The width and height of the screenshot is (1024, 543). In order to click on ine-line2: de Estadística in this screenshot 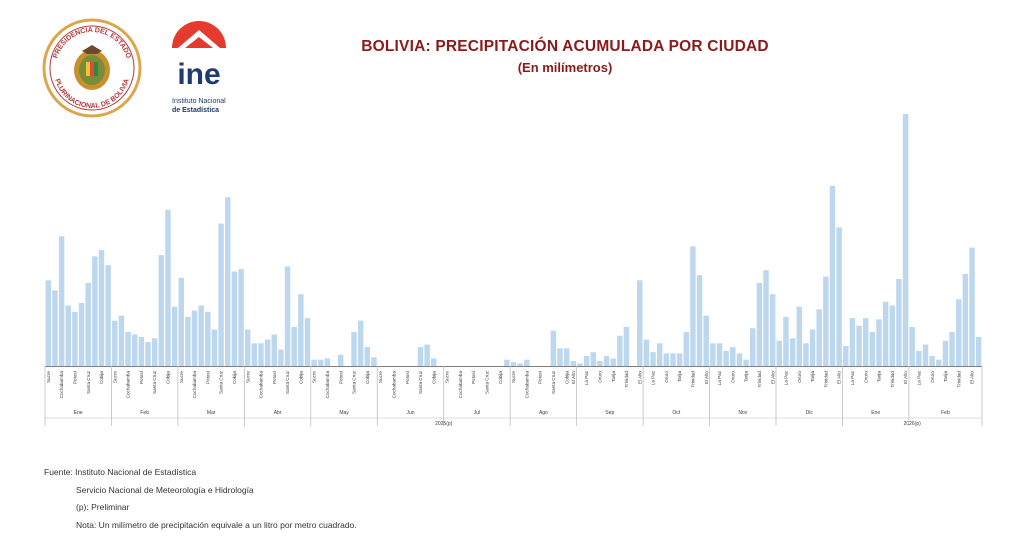, I will do `click(195, 110)`.